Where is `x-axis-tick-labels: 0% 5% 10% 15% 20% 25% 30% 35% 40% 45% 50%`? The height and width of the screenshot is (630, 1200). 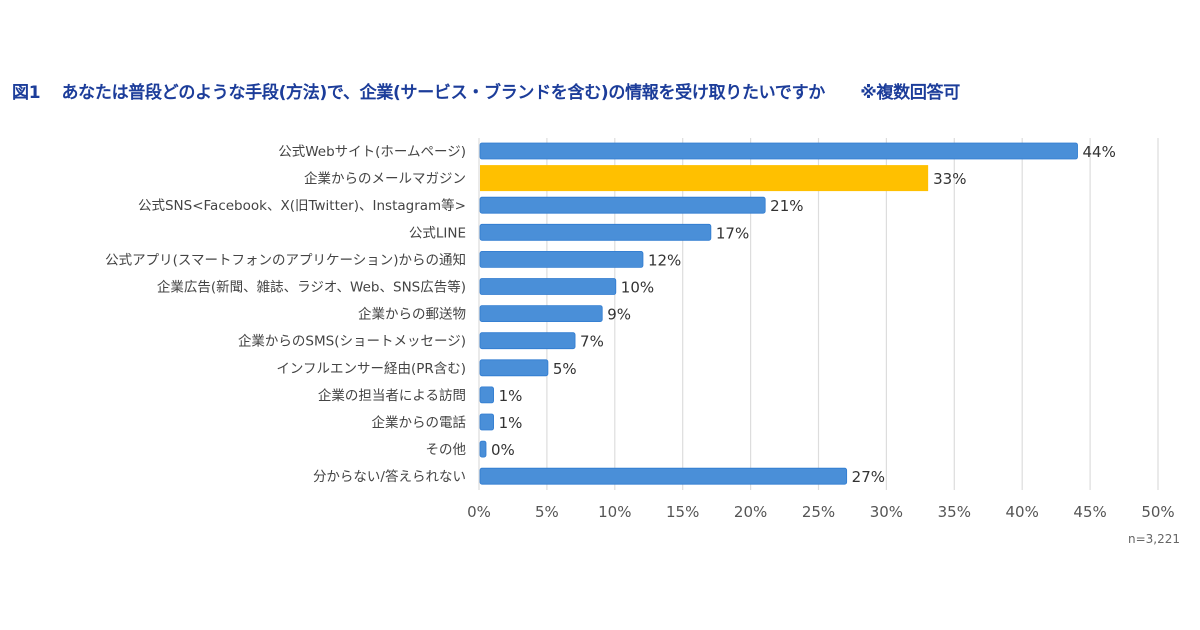 x-axis-tick-labels: 0% 5% 10% 15% 20% 25% 30% 35% 40% 45% 50% is located at coordinates (821, 512).